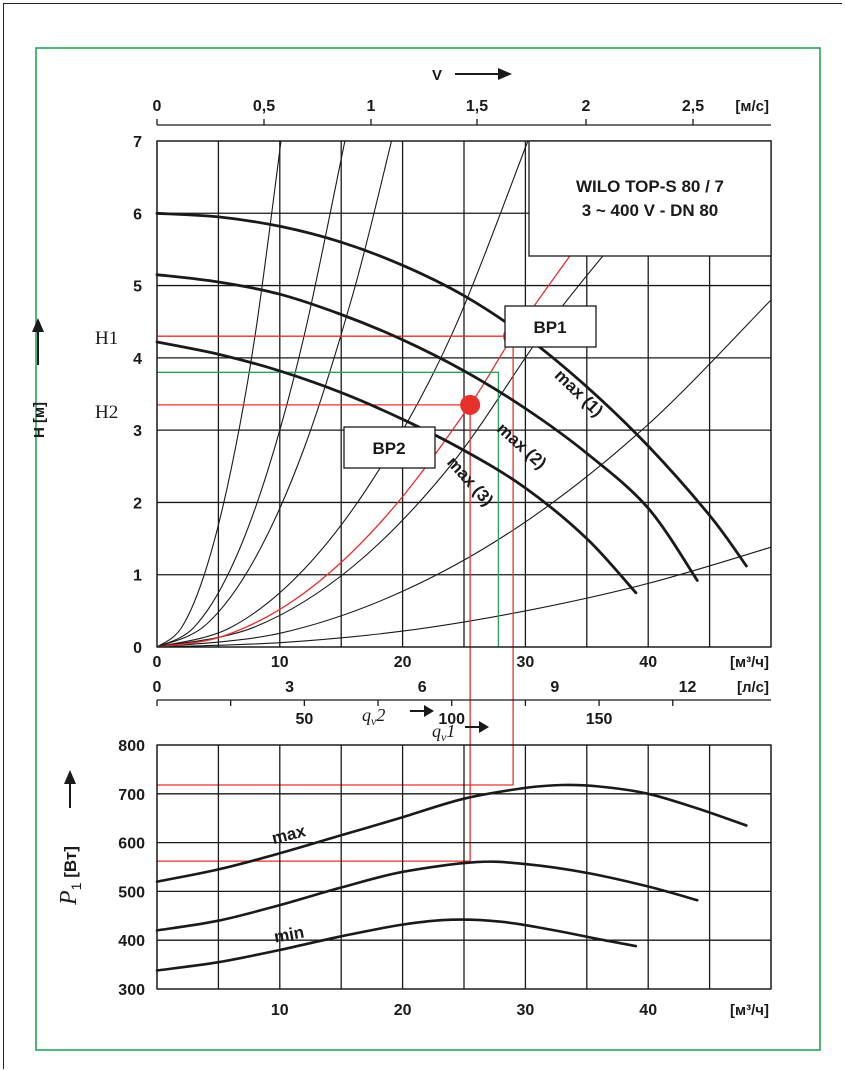 This screenshot has height=1070, width=845. I want to click on bp2-box, so click(389, 447).